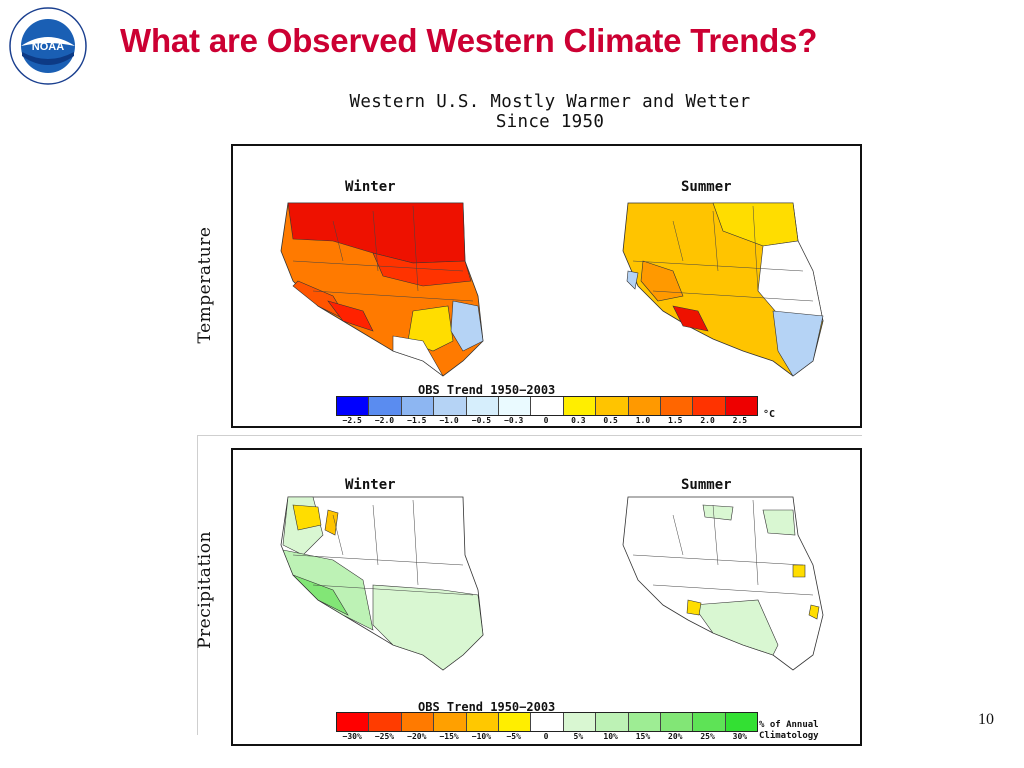 This screenshot has width=1024, height=768. Describe the element at coordinates (550, 102) in the screenshot. I see `figure-title-line-1: Western U.S. Mostly Warmer and Wetter` at that location.